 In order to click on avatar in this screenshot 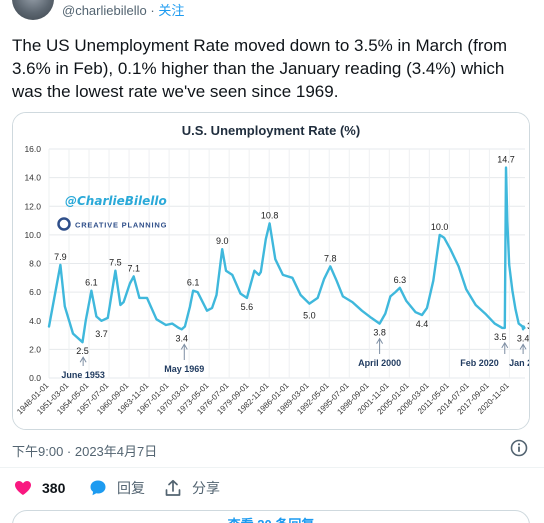, I will do `click(33, 10)`.